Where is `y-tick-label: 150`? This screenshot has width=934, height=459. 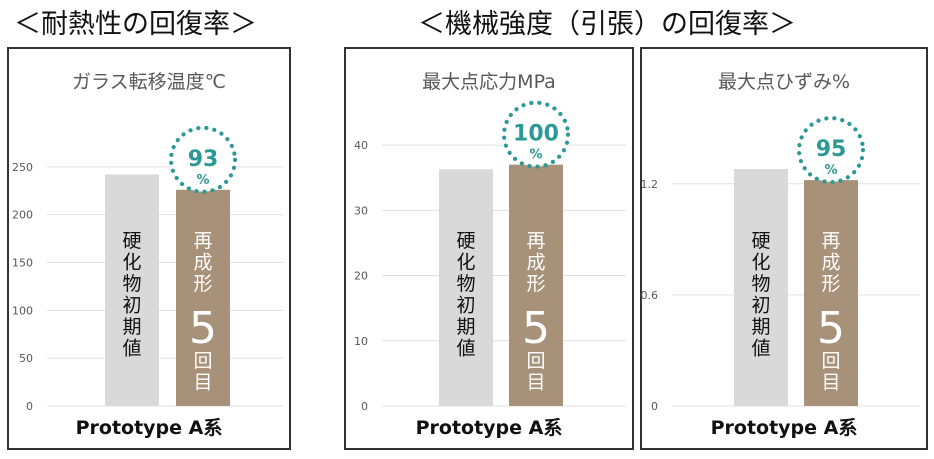 y-tick-label: 150 is located at coordinates (22, 263).